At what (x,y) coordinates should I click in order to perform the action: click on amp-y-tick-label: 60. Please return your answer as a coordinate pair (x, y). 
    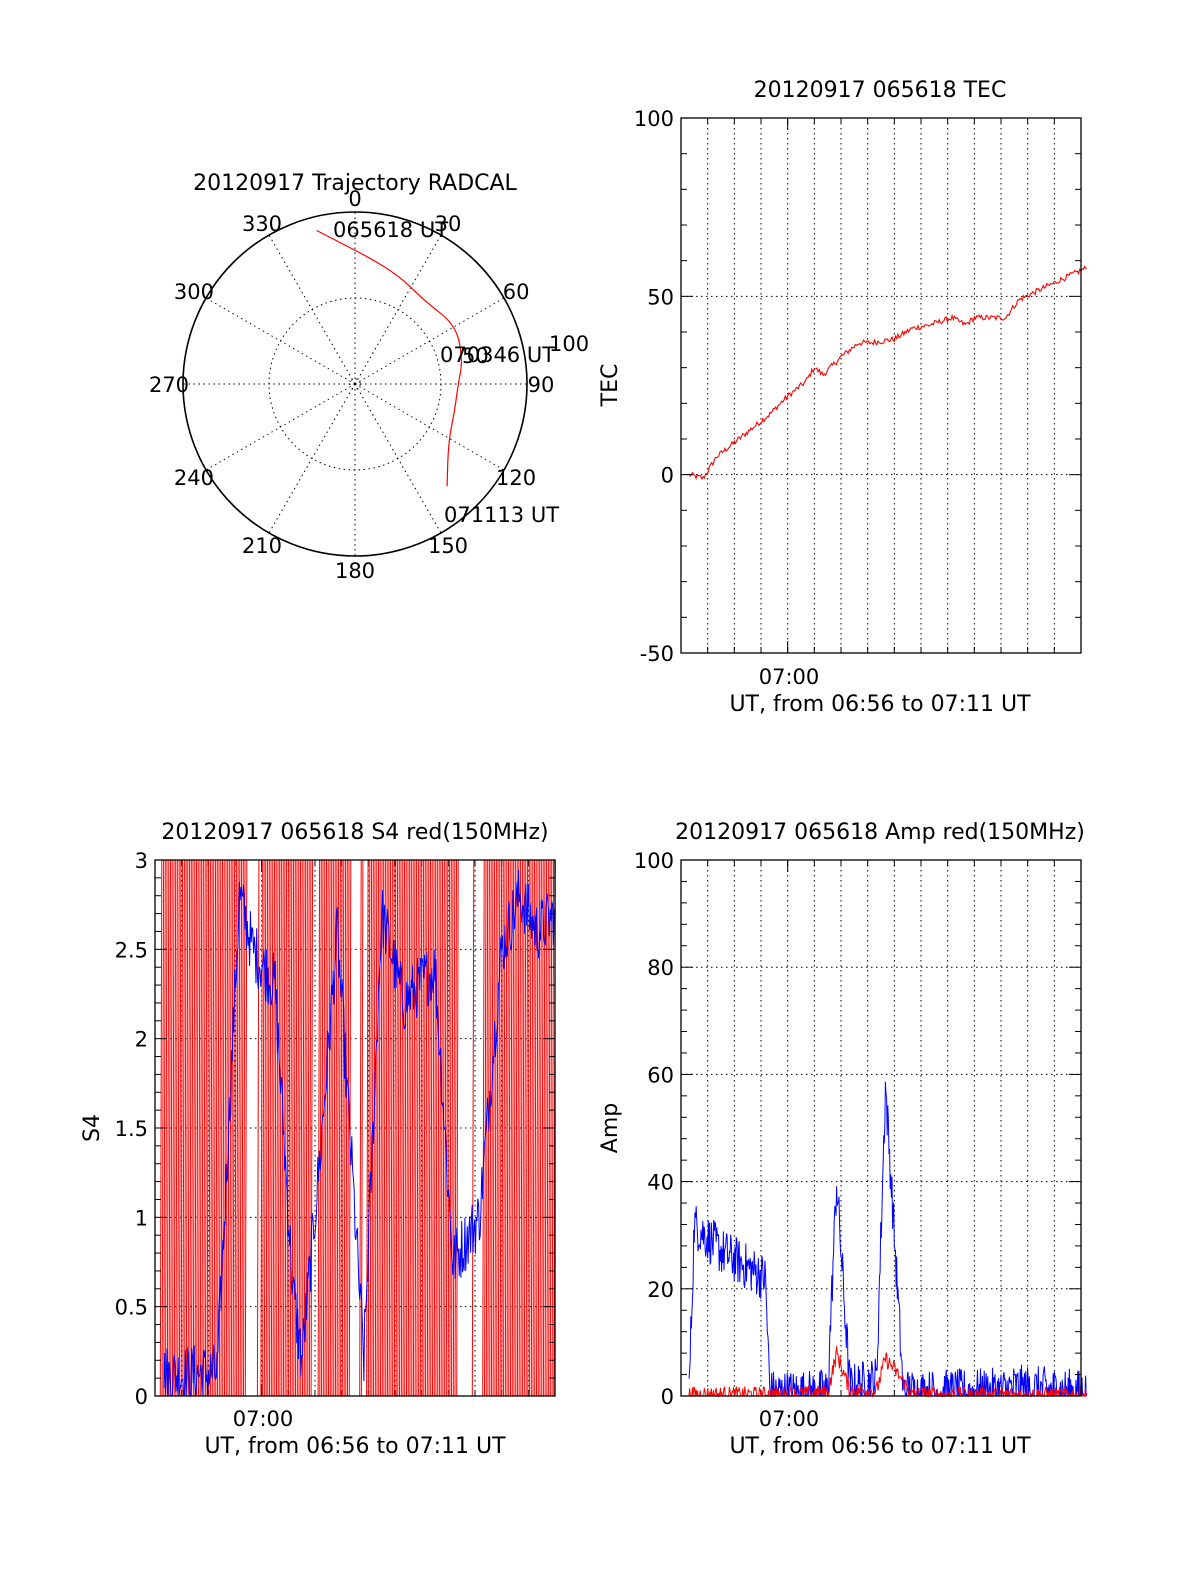
    Looking at the image, I should click on (660, 1075).